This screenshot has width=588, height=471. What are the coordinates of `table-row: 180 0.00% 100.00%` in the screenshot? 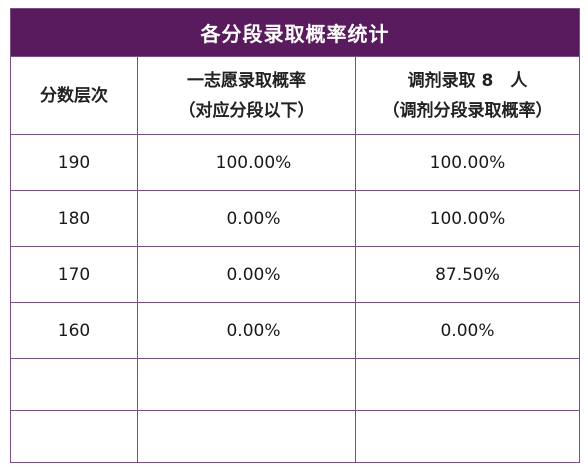 It's located at (295, 218).